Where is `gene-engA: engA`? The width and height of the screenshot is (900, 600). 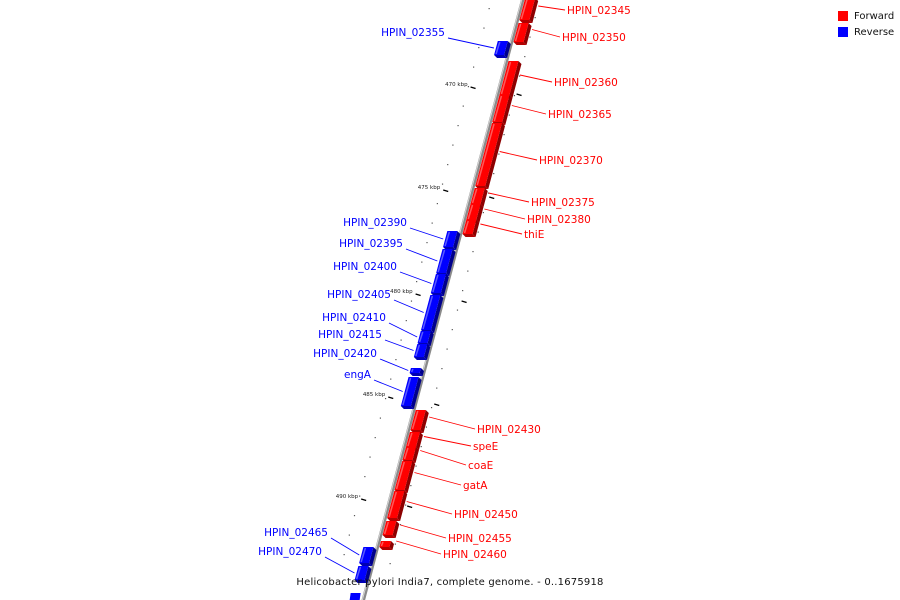 gene-engA: engA is located at coordinates (383, 389).